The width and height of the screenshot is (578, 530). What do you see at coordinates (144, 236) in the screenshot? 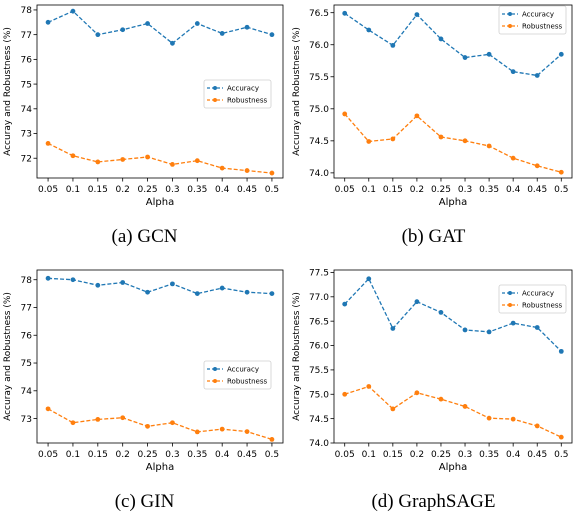
I see `caption-gcn: (a) GCN` at bounding box center [144, 236].